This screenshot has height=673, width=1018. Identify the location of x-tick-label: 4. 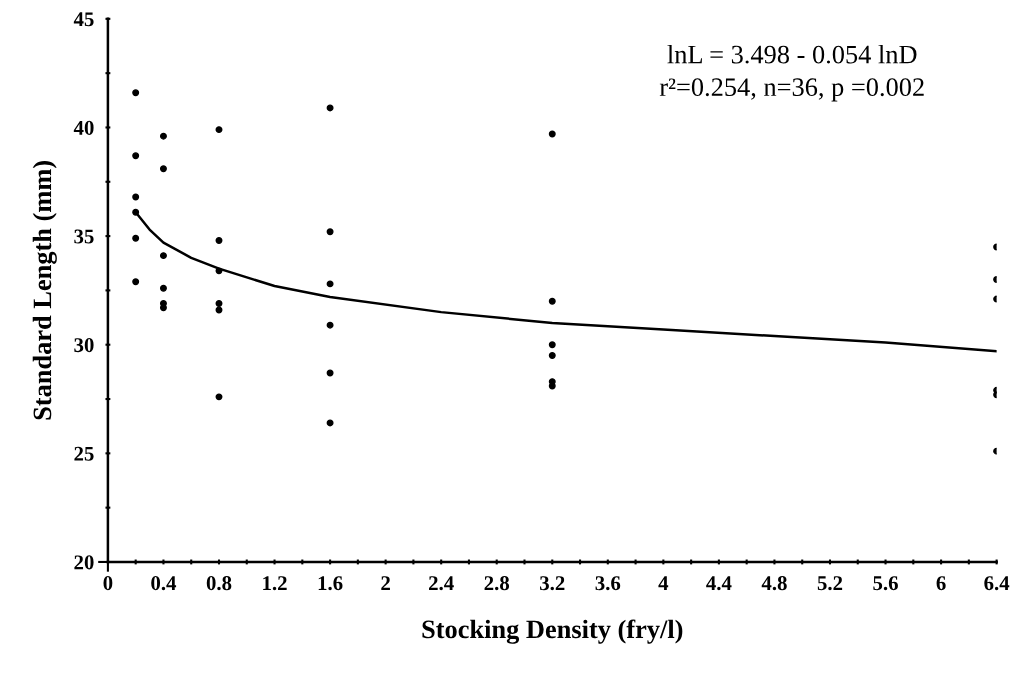
(663, 583).